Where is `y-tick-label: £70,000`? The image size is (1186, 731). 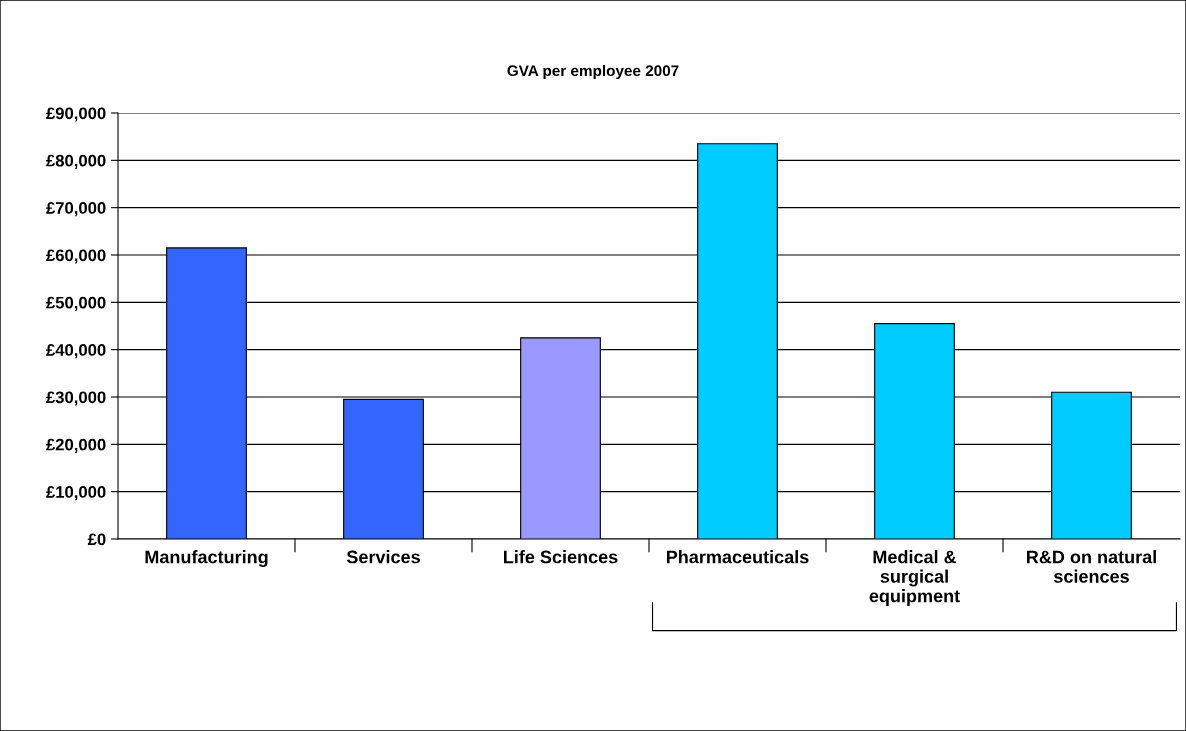
y-tick-label: £70,000 is located at coordinates (76, 209).